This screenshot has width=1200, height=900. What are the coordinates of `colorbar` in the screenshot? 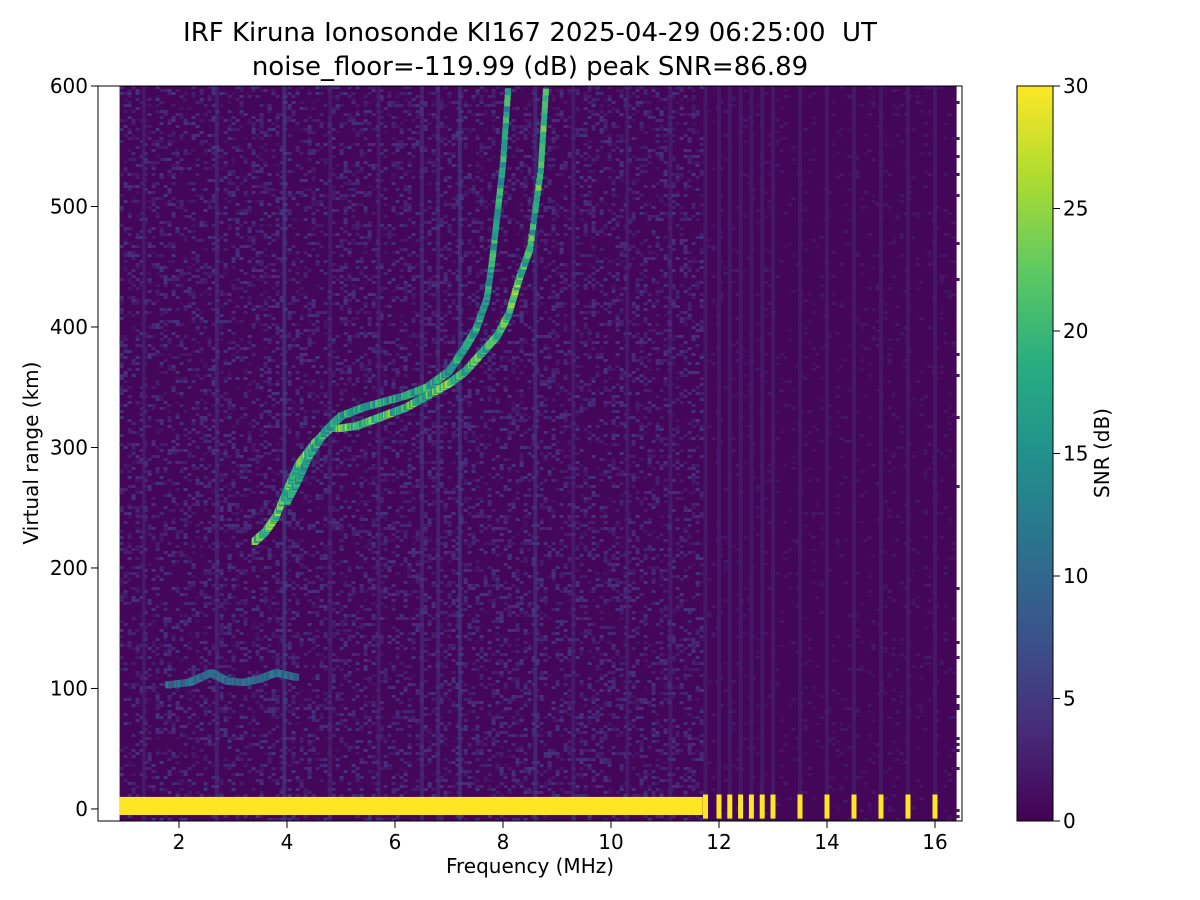 It's located at (1035, 453).